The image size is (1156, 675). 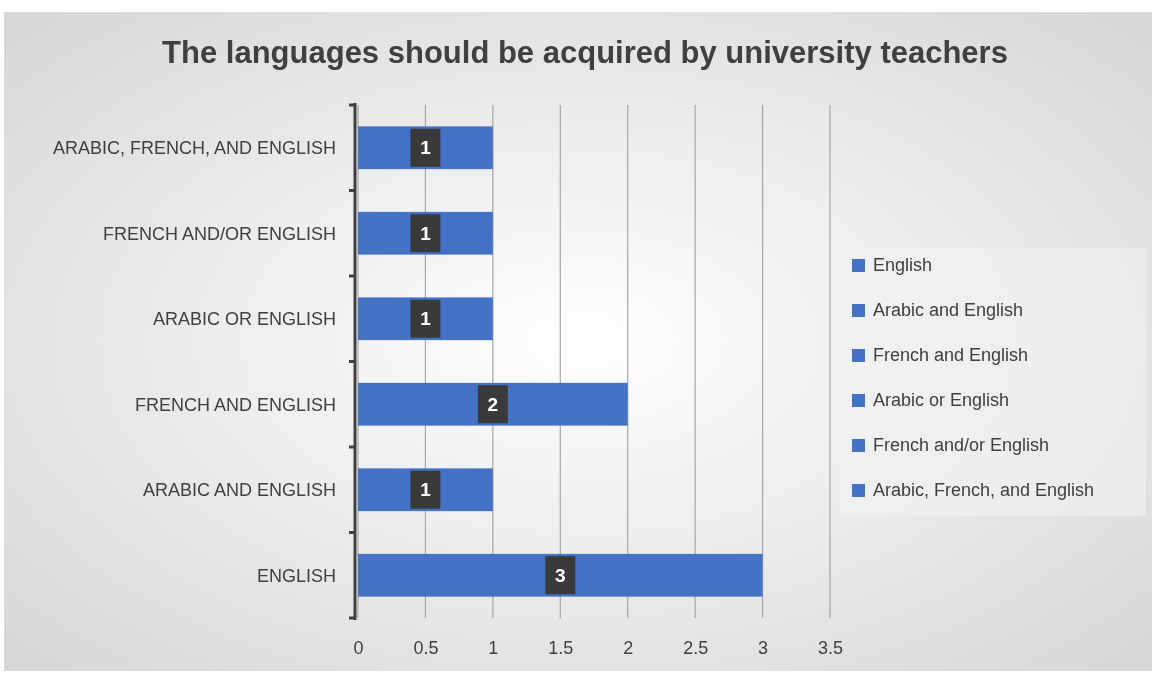 I want to click on legend-label: French and English, so click(x=951, y=355).